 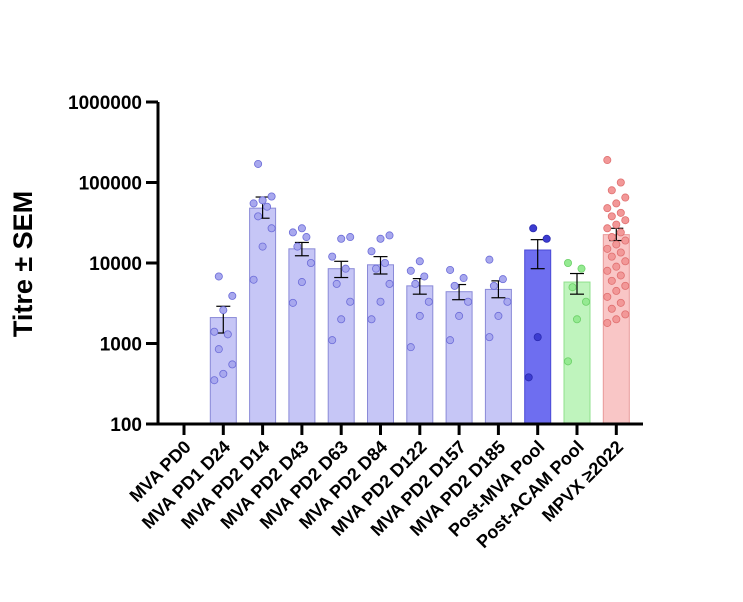 I want to click on y-tick-label: 10000, so click(x=115, y=264).